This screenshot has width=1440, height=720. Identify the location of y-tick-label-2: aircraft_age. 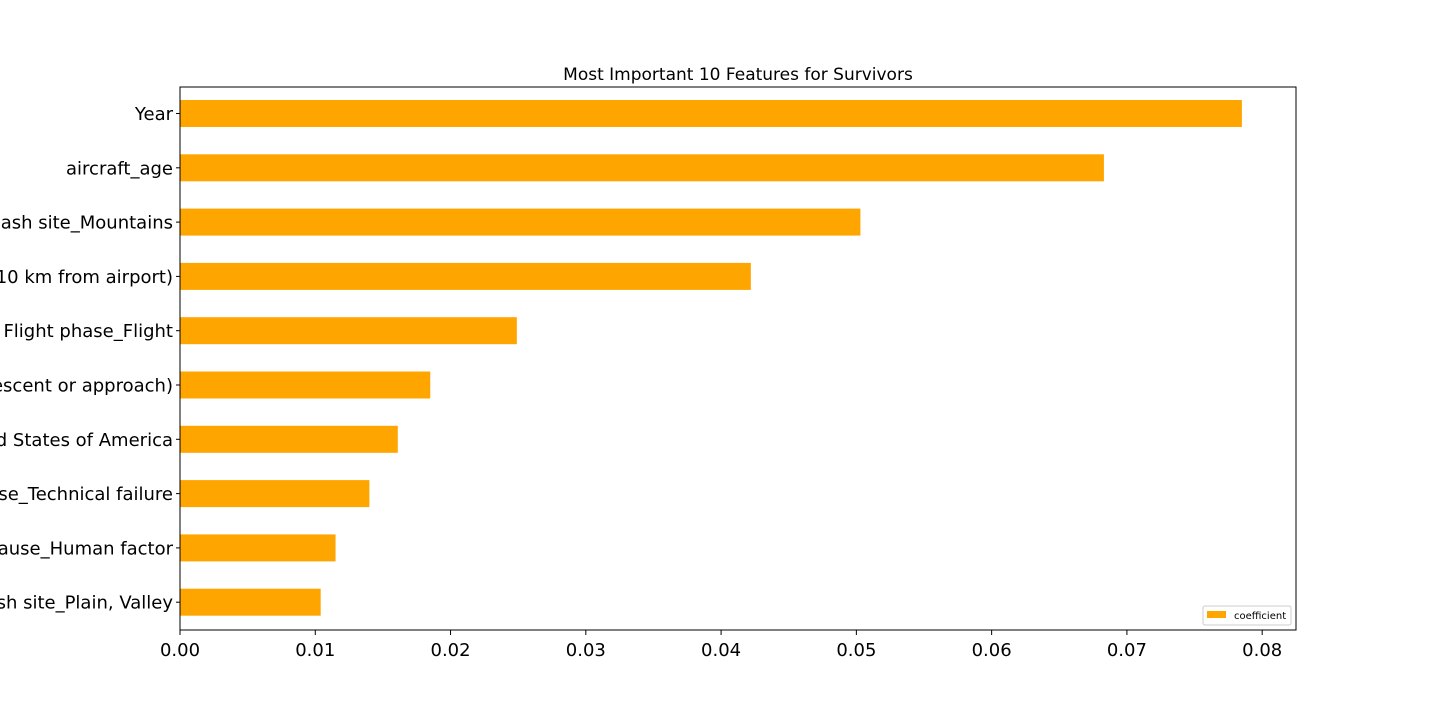
(119, 168).